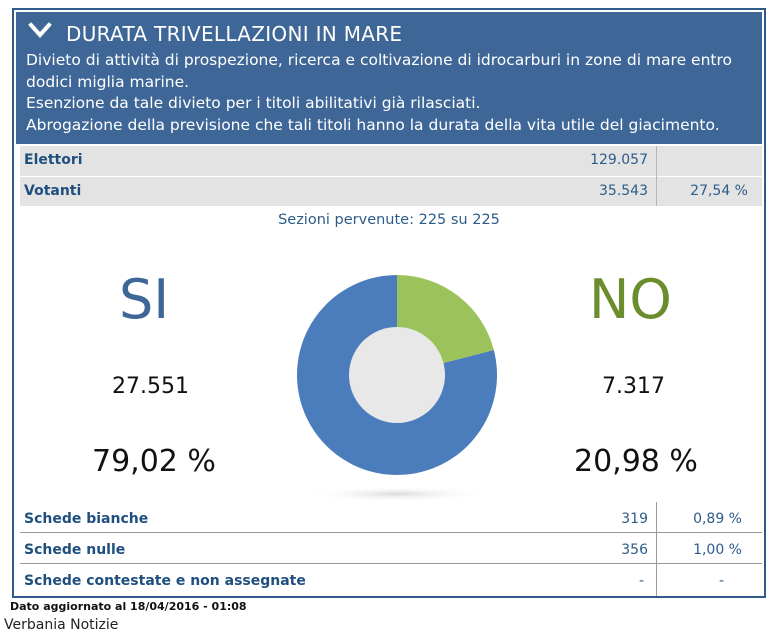 Image resolution: width=778 pixels, height=634 pixels. What do you see at coordinates (634, 550) in the screenshot?
I see `schede-nulle-value: 356` at bounding box center [634, 550].